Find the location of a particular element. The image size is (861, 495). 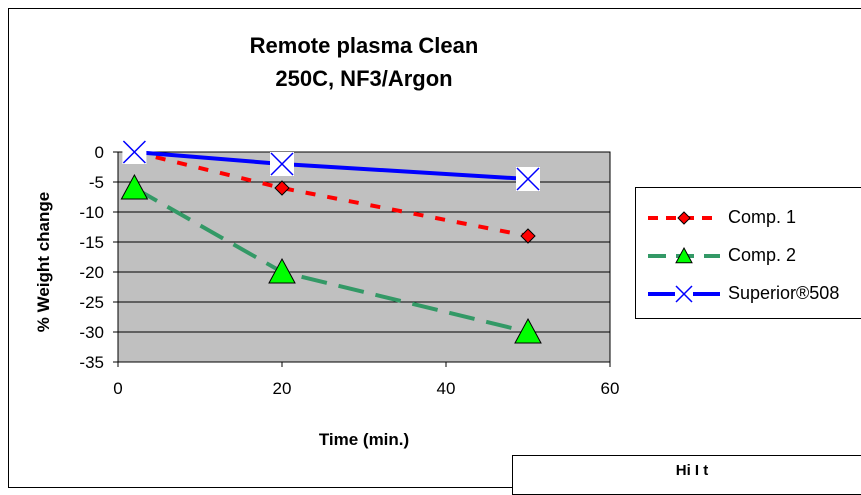

y-tick-label: -5 is located at coordinates (96, 182).